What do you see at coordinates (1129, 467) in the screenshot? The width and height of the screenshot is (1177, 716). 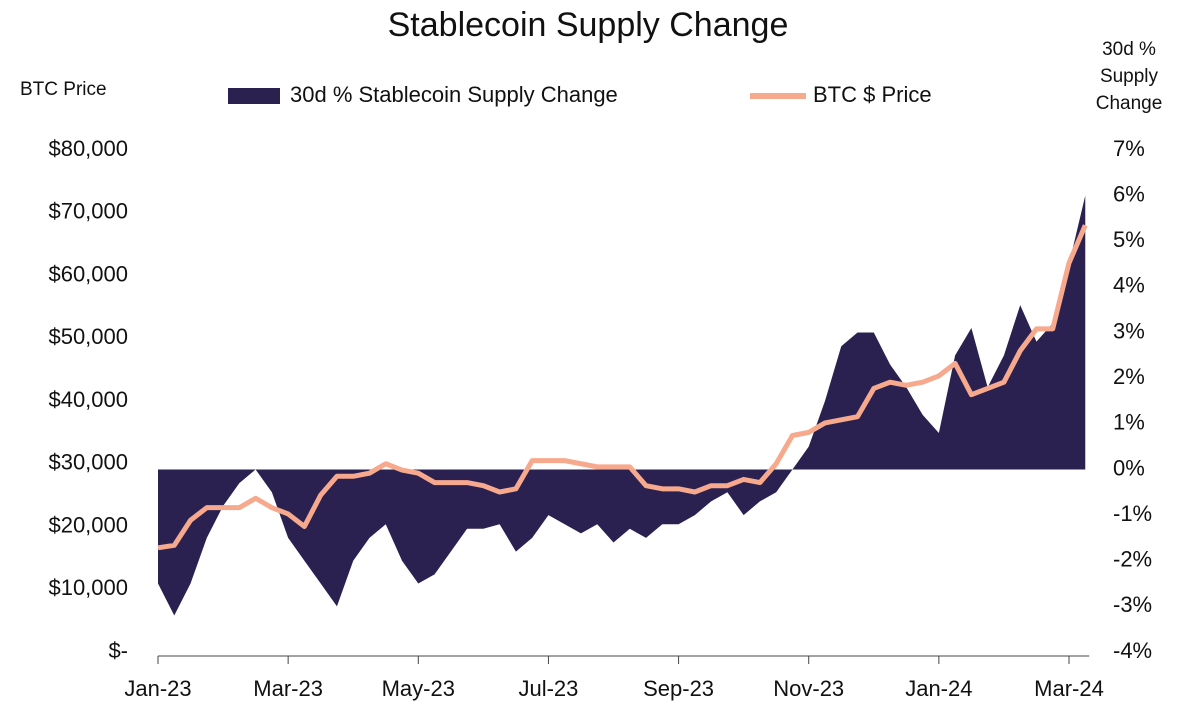 I see `y2-tick-label: 0%` at bounding box center [1129, 467].